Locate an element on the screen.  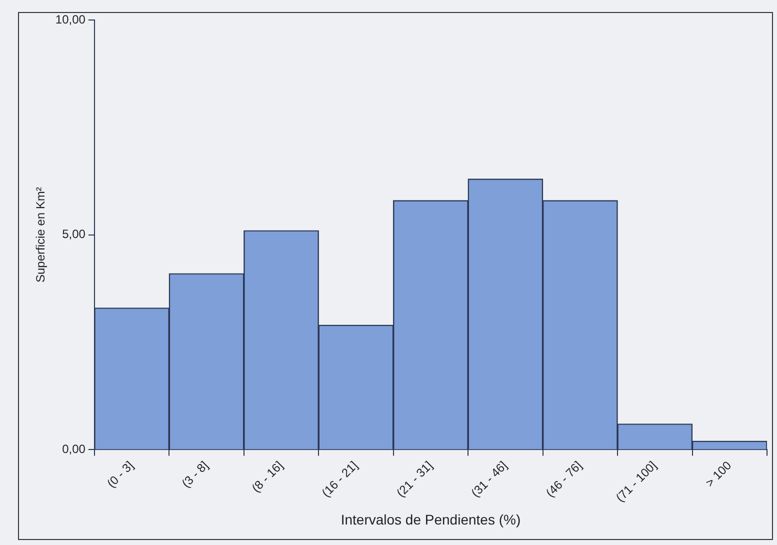
x-tick-label: > 100 is located at coordinates (718, 474).